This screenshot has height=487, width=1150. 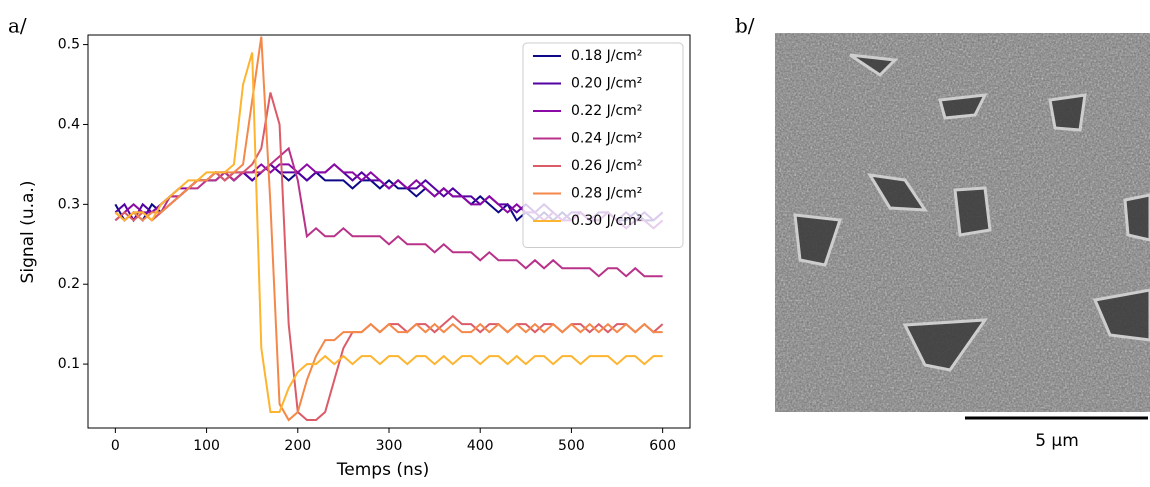 What do you see at coordinates (606, 194) in the screenshot?
I see `legend-label: 0.28 J/cm²` at bounding box center [606, 194].